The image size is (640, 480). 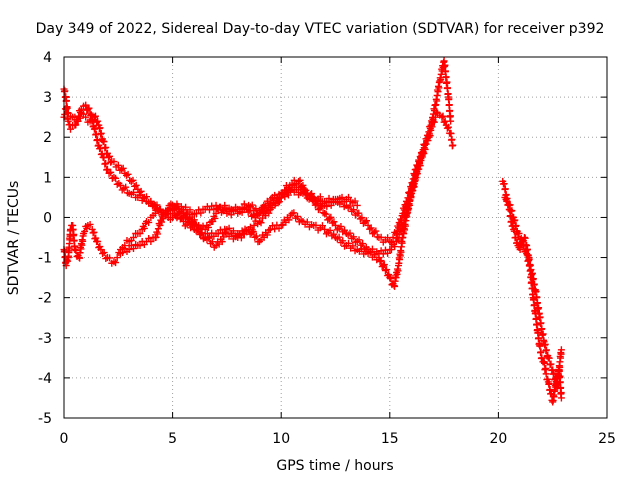 What do you see at coordinates (390, 439) in the screenshot?
I see `x-tick-label: 15` at bounding box center [390, 439].